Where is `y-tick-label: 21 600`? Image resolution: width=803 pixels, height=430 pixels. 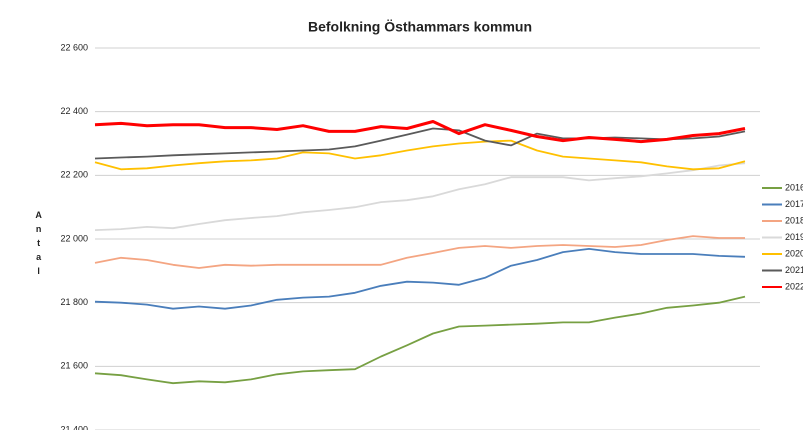 y-tick-label: 21 600 is located at coordinates (74, 366).